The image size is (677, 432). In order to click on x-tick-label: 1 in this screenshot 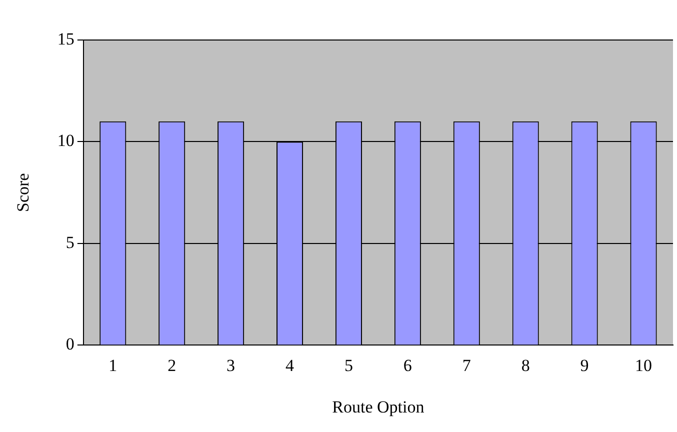, I will do `click(113, 365)`.